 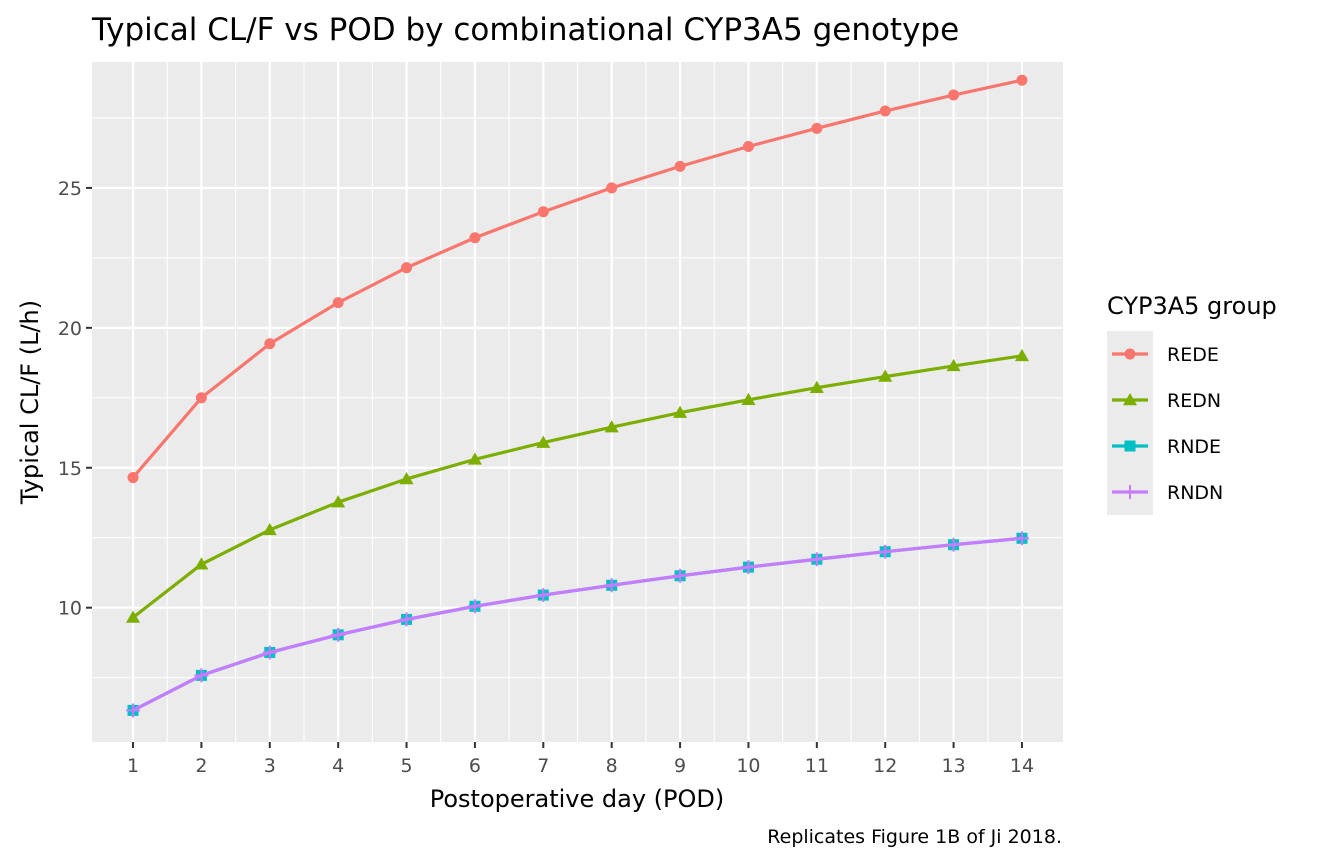 What do you see at coordinates (817, 766) in the screenshot?
I see `x-tick-label: 11` at bounding box center [817, 766].